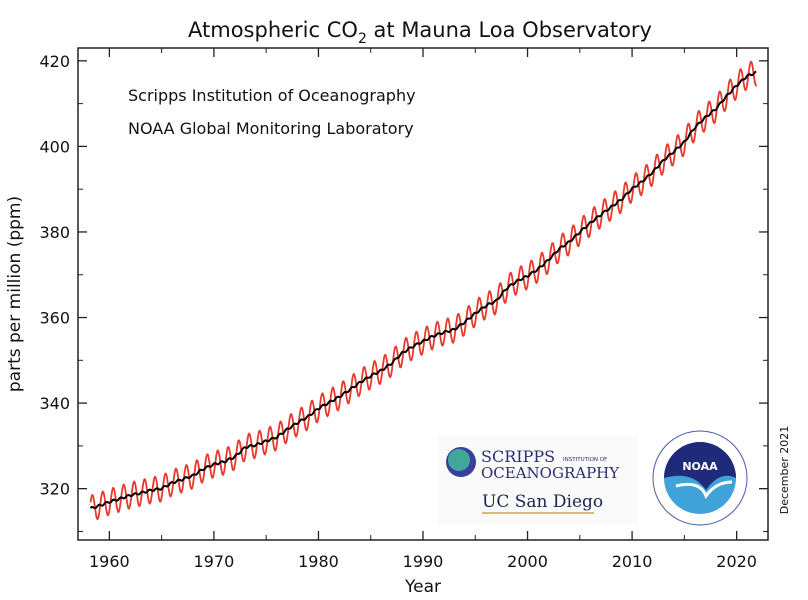  What do you see at coordinates (736, 561) in the screenshot?
I see `x-tick-label: 2020` at bounding box center [736, 561].